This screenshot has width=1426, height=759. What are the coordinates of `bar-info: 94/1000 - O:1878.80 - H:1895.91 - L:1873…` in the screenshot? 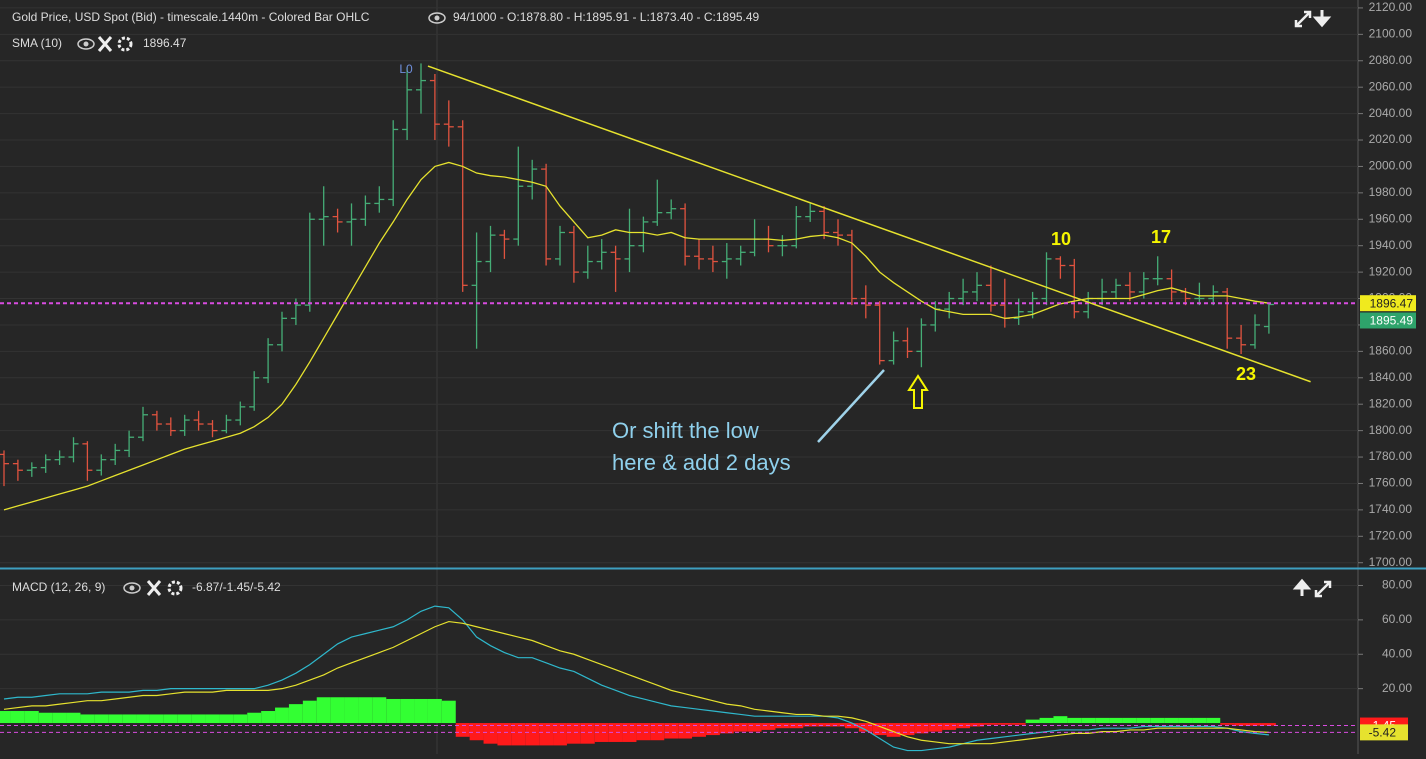 It's located at (606, 17).